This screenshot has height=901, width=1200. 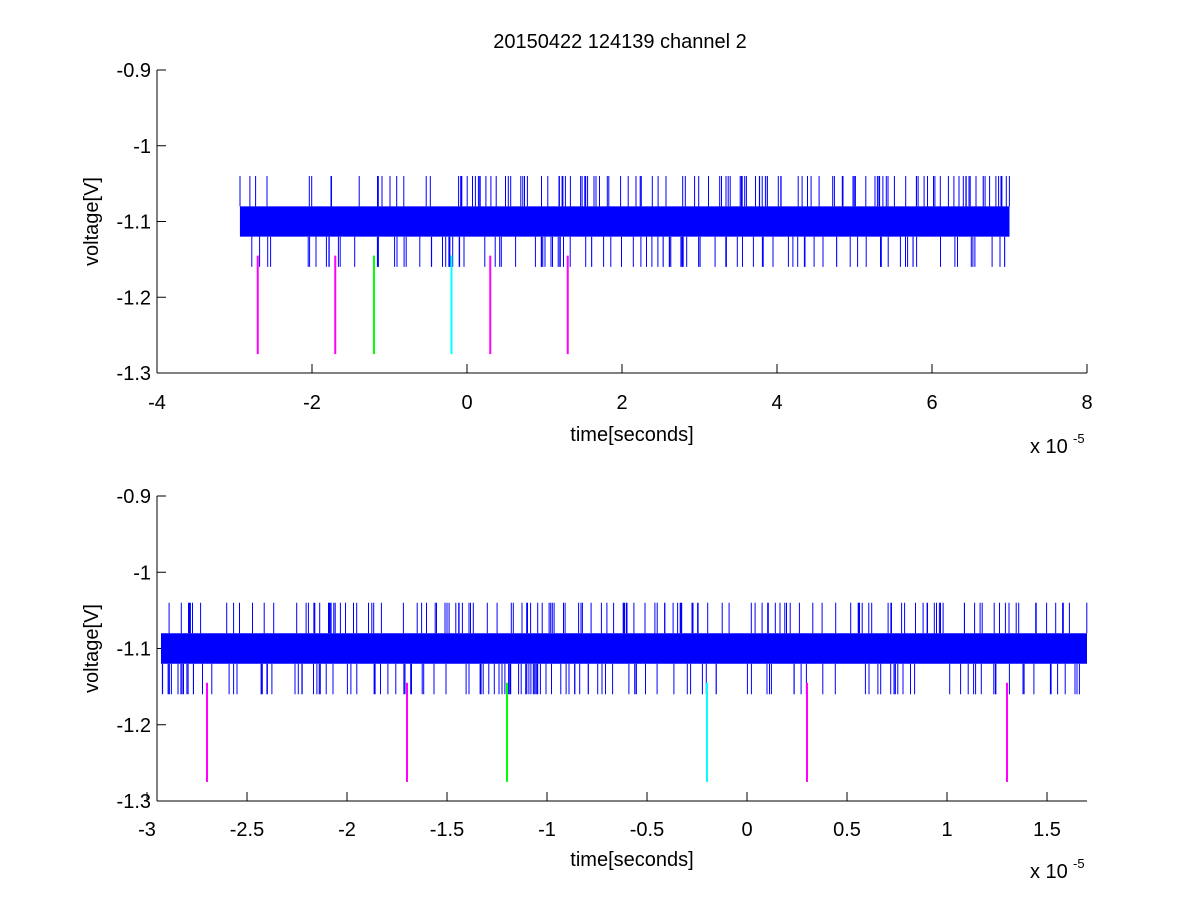 I want to click on x-tick-label: 0.5, so click(x=847, y=830).